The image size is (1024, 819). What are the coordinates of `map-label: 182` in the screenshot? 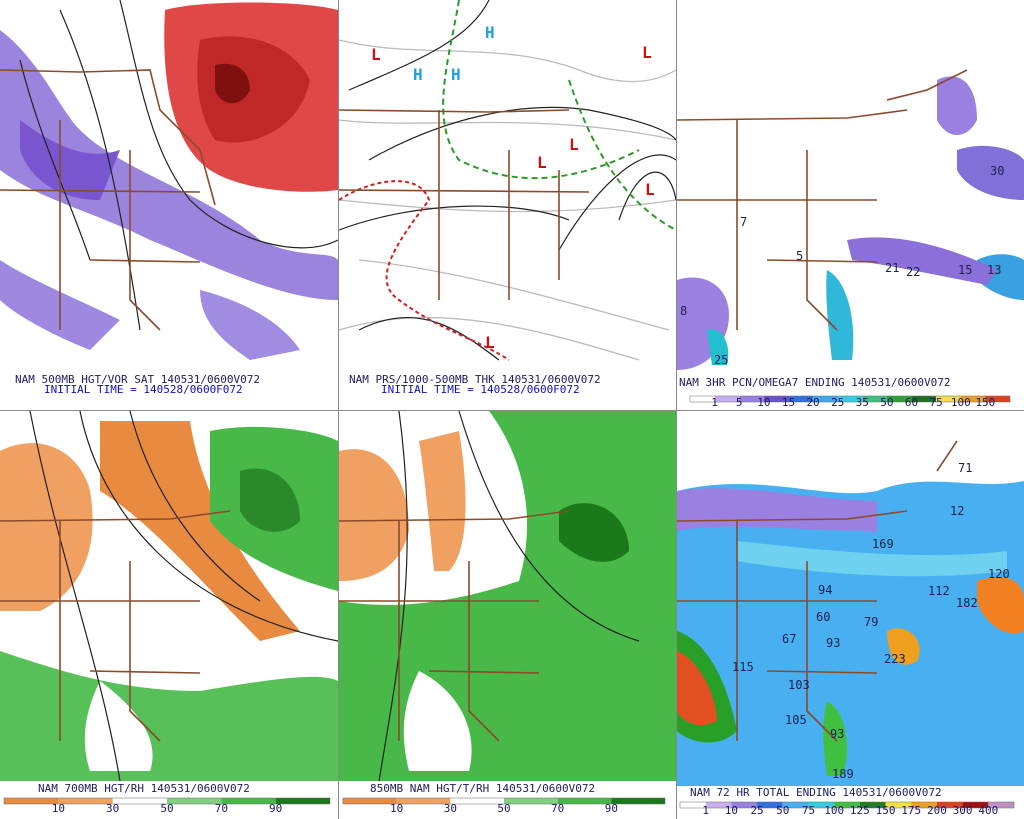 It's located at (967, 603).